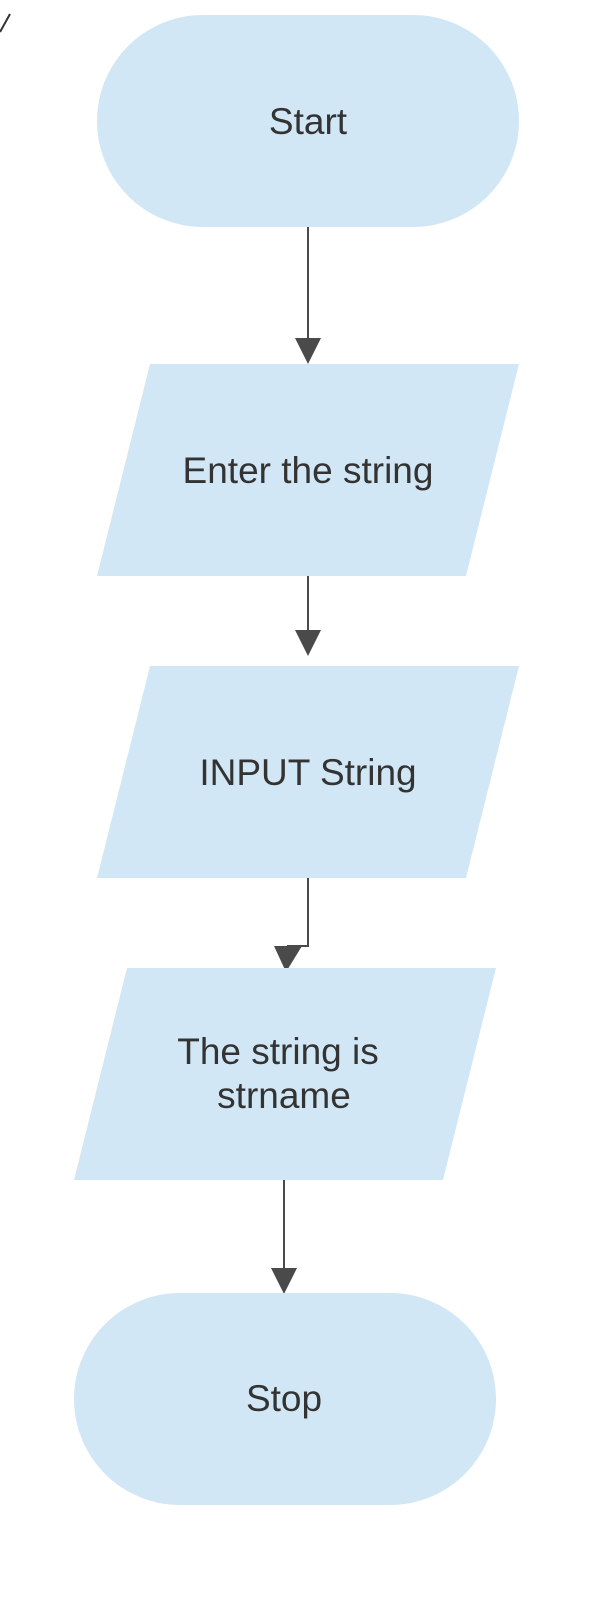 Image resolution: width=599 pixels, height=1600 pixels. I want to click on start-terminator-shape, so click(308, 121).